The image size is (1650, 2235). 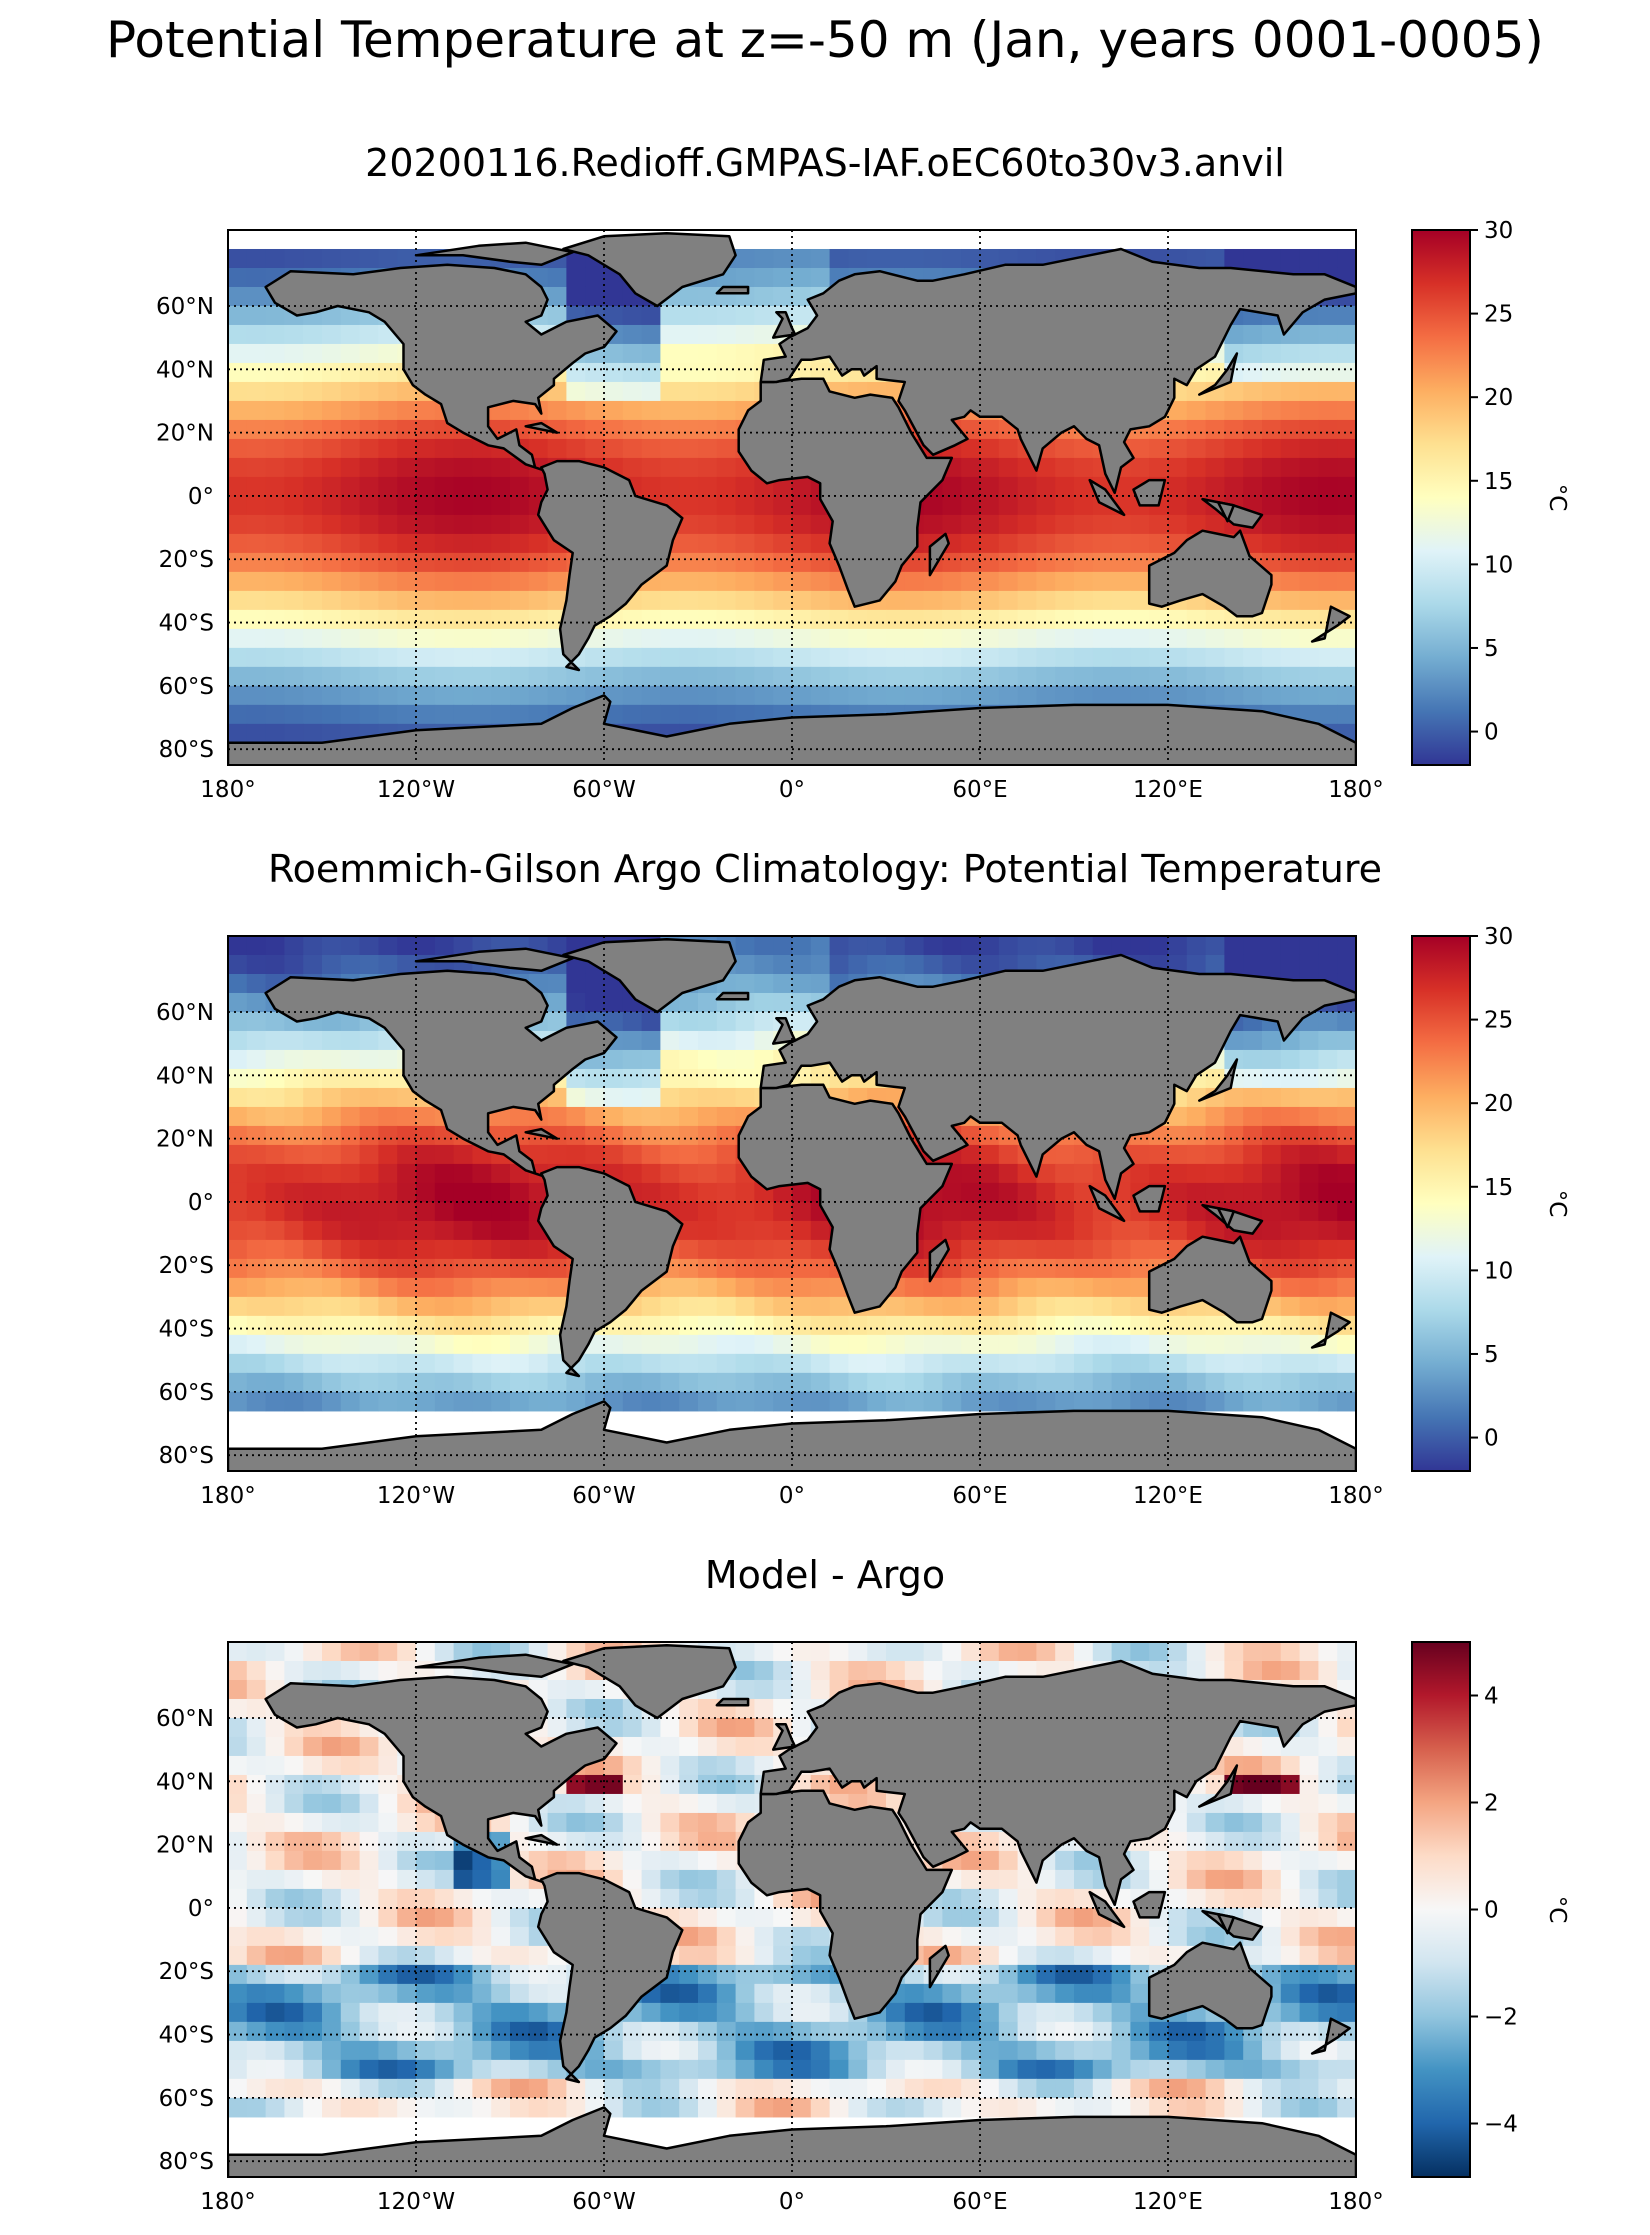 I want to click on lon-tick-label: 120°W, so click(x=416, y=2202).